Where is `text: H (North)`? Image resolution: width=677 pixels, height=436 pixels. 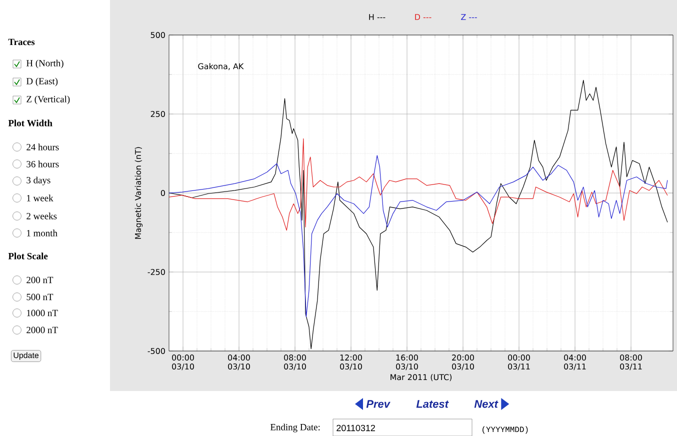
text: H (North) is located at coordinates (45, 64).